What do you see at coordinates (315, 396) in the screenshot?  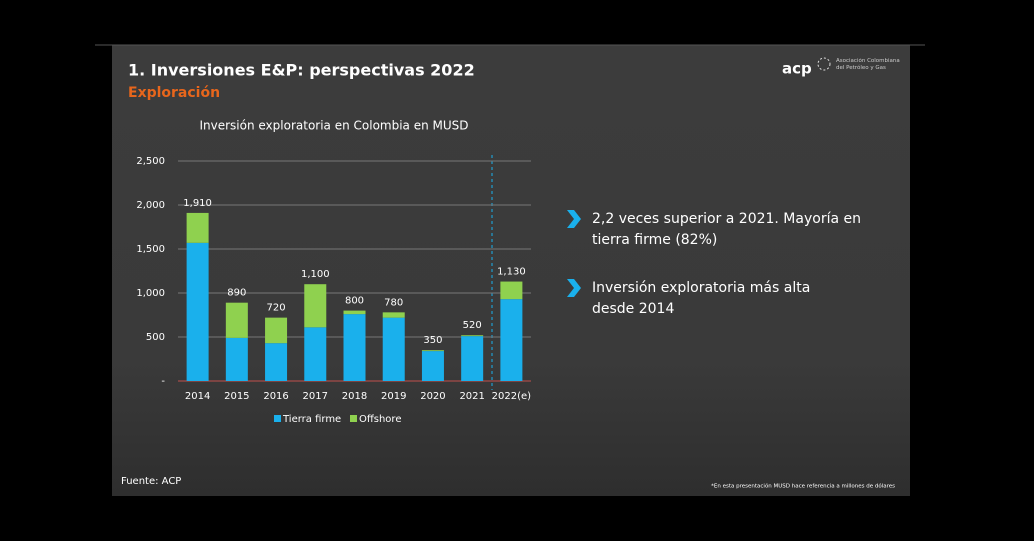 I see `x-tick-label: 2017` at bounding box center [315, 396].